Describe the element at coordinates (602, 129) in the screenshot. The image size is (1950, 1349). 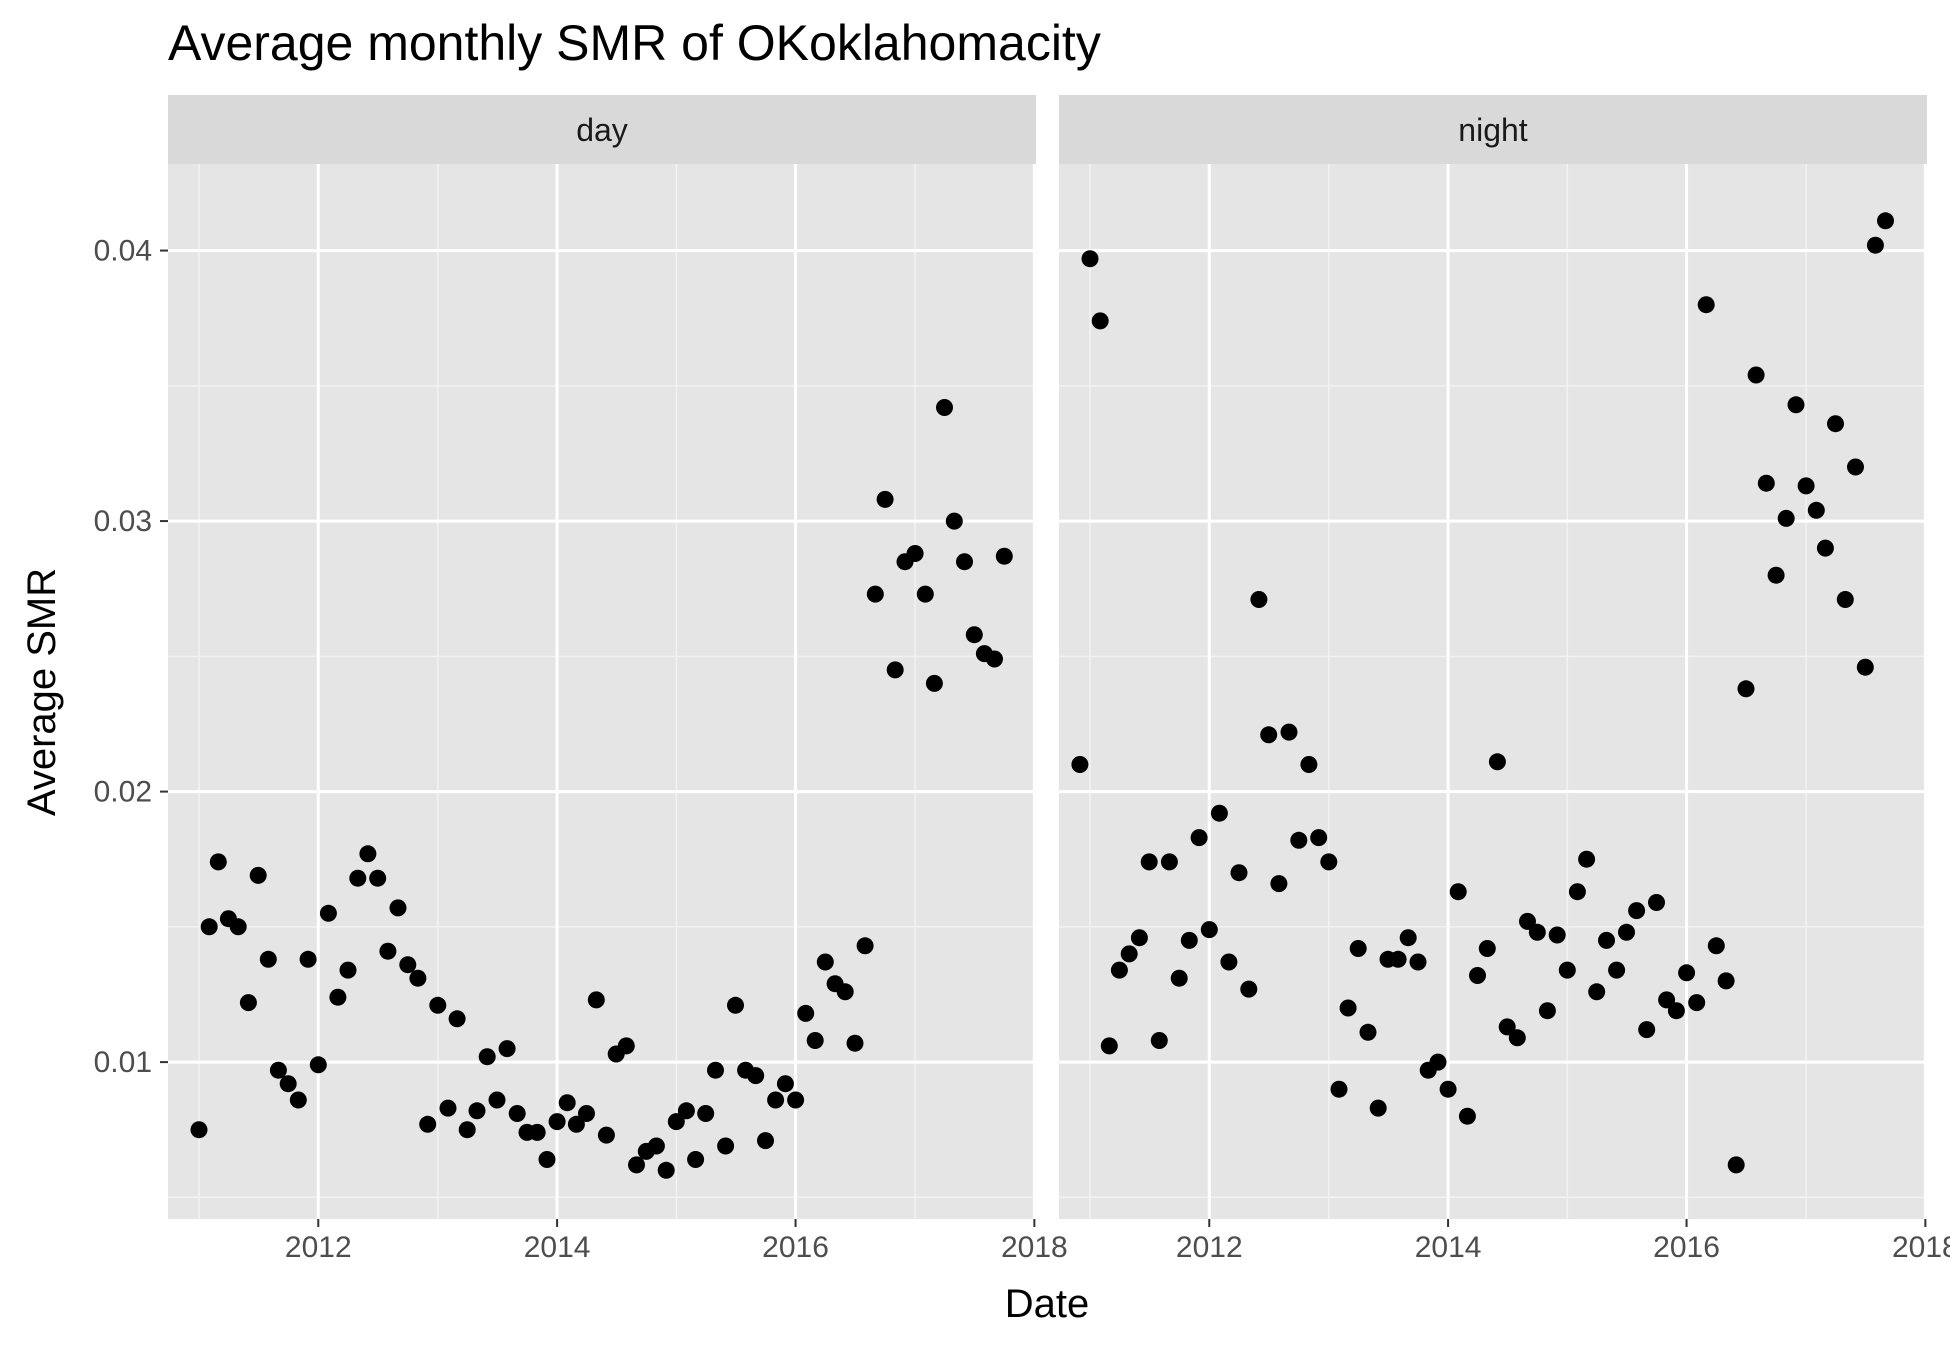
I see `strip-background-day` at that location.